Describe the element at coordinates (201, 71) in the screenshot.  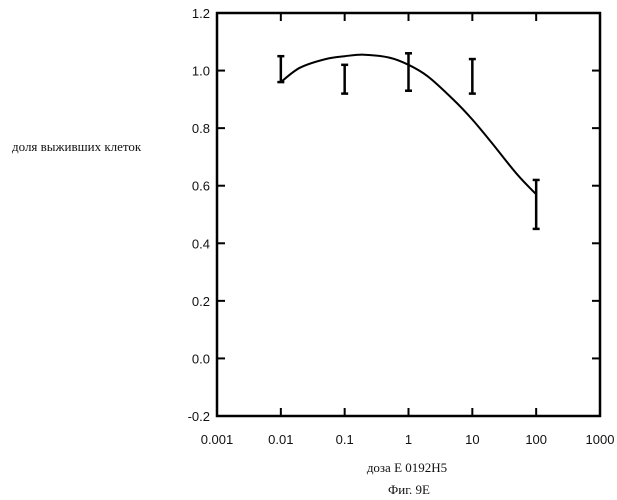
I see `y-tick-label: 1.0` at that location.